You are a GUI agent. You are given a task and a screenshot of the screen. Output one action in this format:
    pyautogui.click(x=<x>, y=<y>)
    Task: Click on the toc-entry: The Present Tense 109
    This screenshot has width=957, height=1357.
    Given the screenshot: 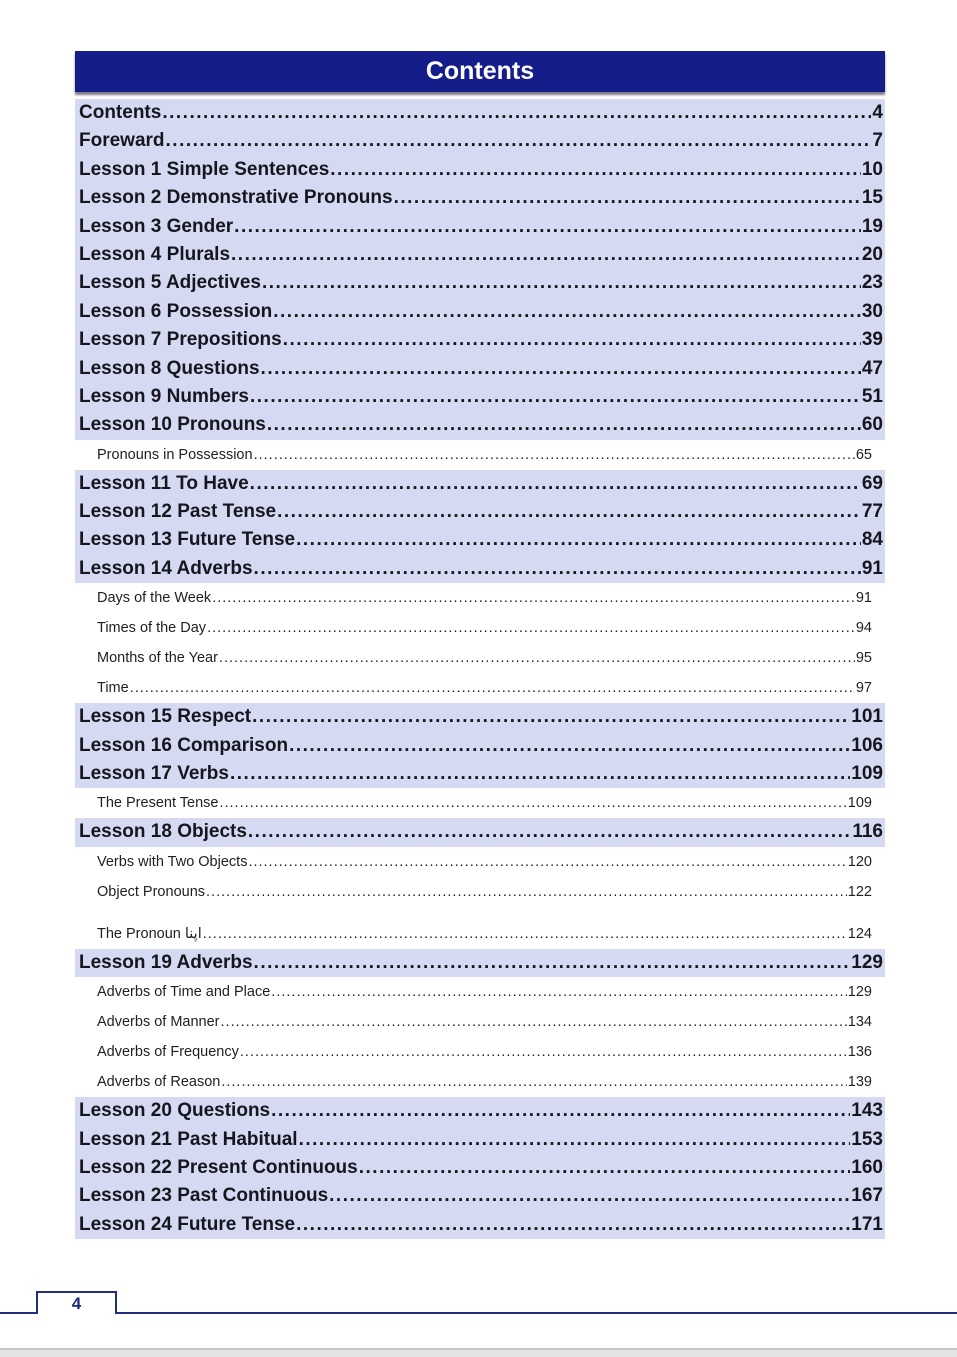 What is the action you would take?
    pyautogui.click(x=480, y=803)
    